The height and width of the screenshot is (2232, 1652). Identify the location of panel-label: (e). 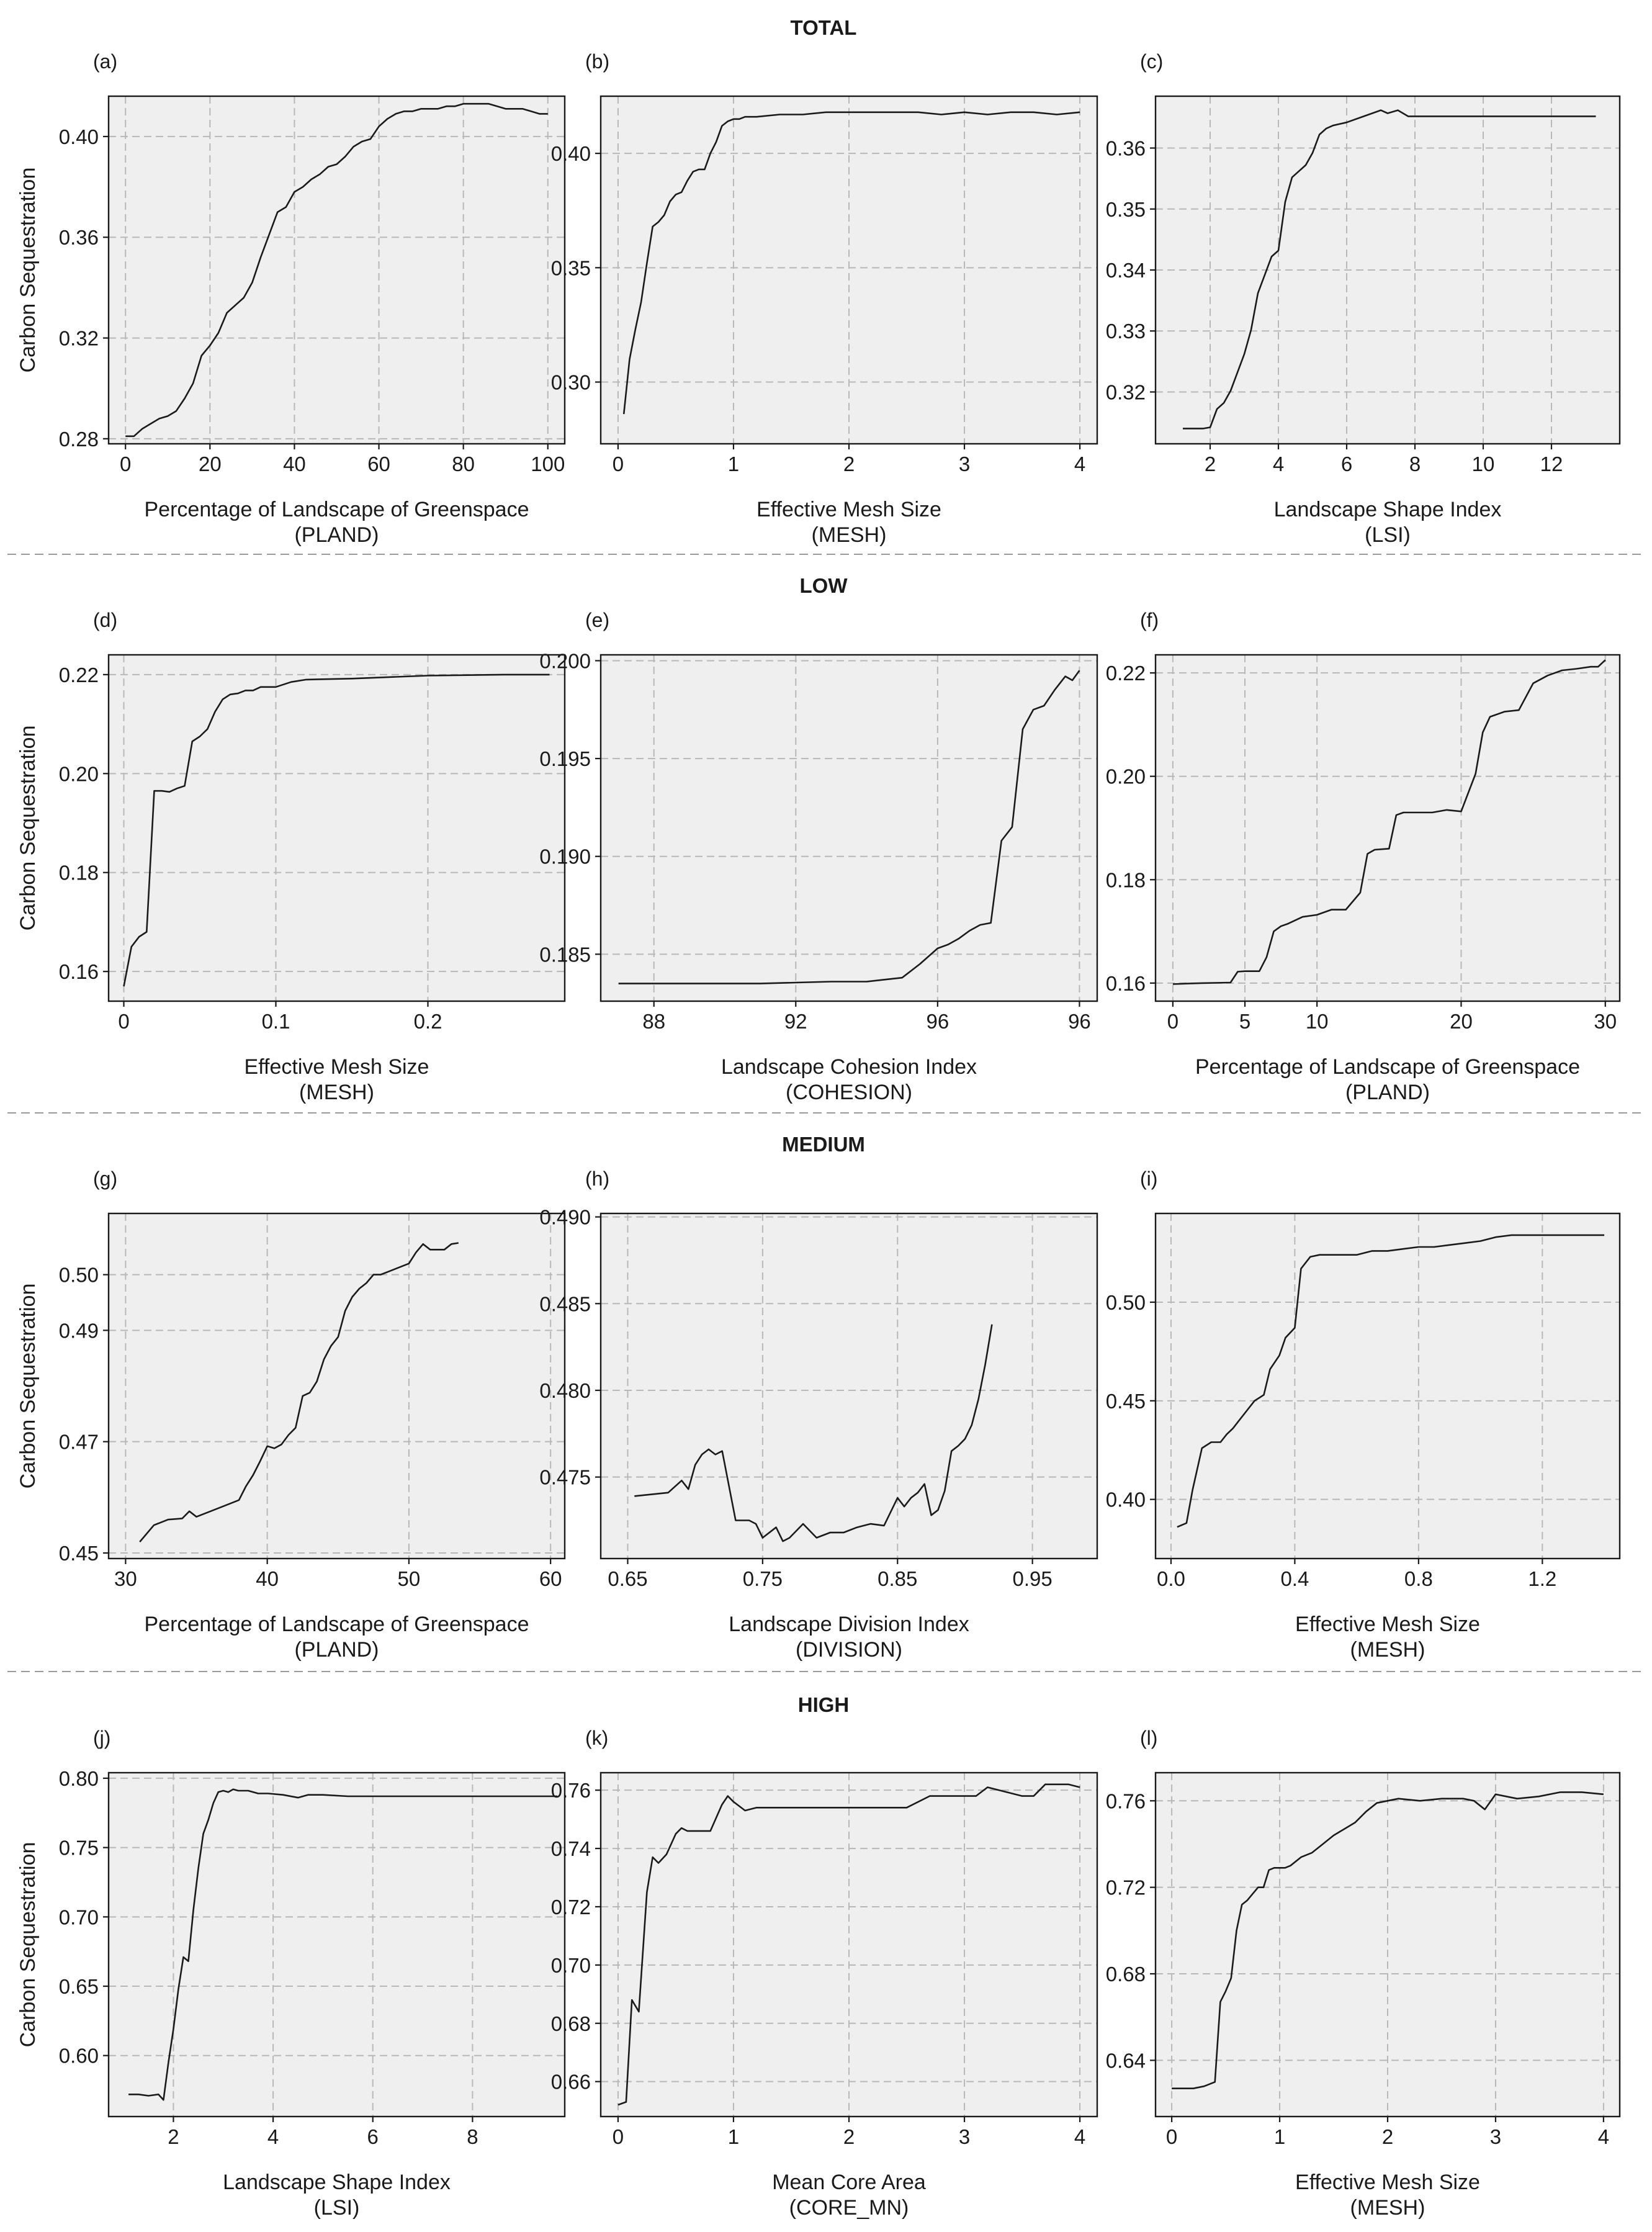
(597, 620).